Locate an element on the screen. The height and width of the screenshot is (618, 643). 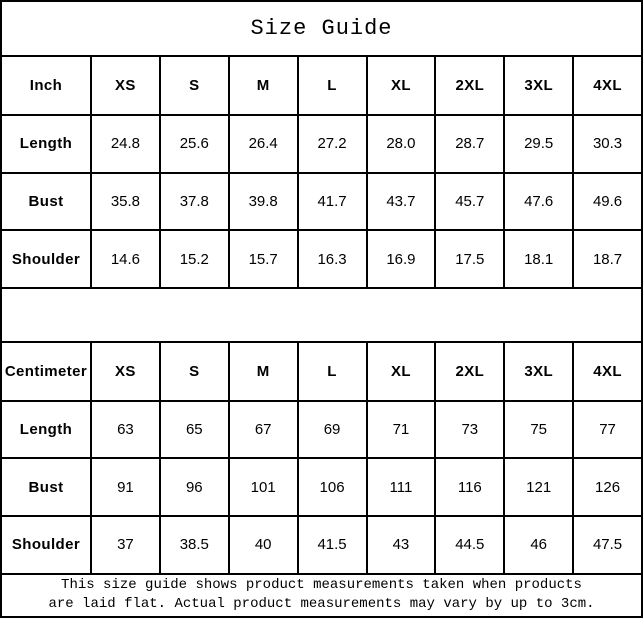
table-row: Length 63 65 67 69 71 73 75 77 is located at coordinates (321, 429).